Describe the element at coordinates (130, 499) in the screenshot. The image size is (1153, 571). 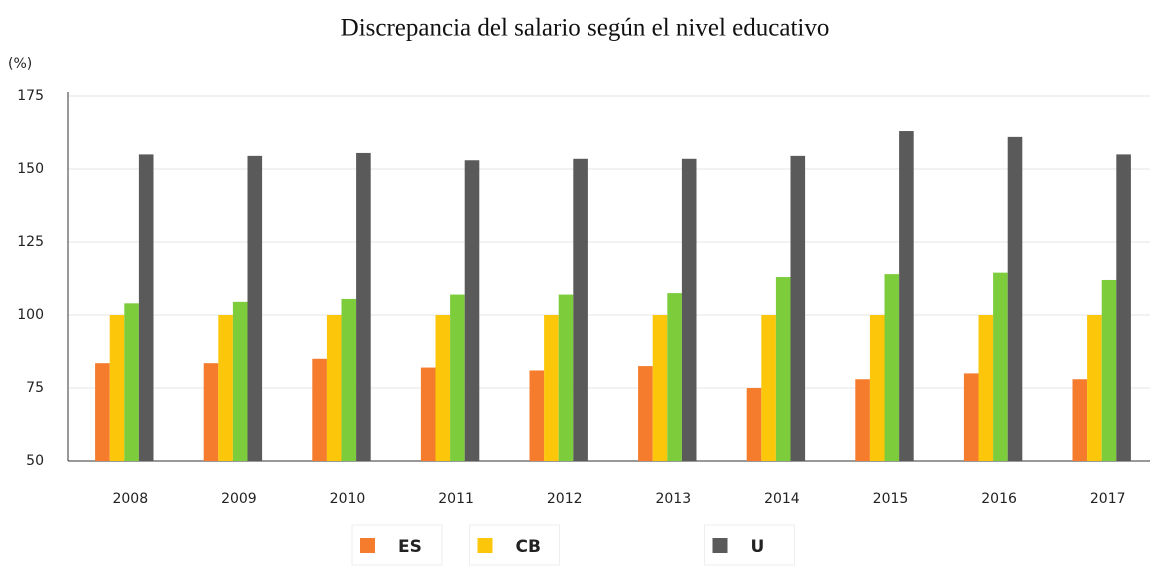
I see `x-tick-label: 2008` at that location.